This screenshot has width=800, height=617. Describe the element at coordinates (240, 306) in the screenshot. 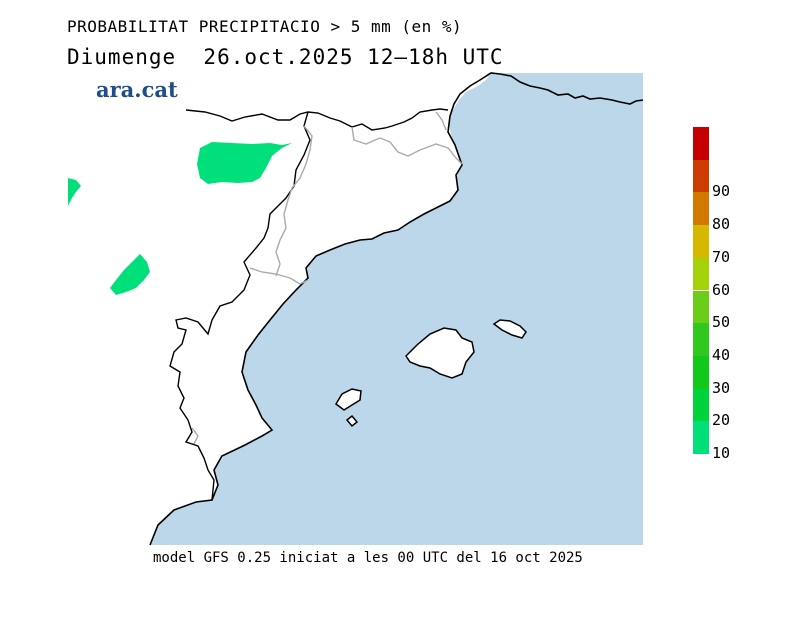

I see `western-boundary` at that location.